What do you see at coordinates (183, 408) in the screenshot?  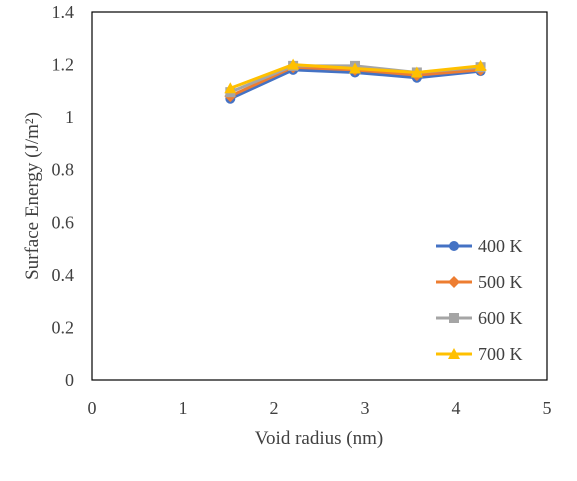 I see `x-tick-label: 1` at bounding box center [183, 408].